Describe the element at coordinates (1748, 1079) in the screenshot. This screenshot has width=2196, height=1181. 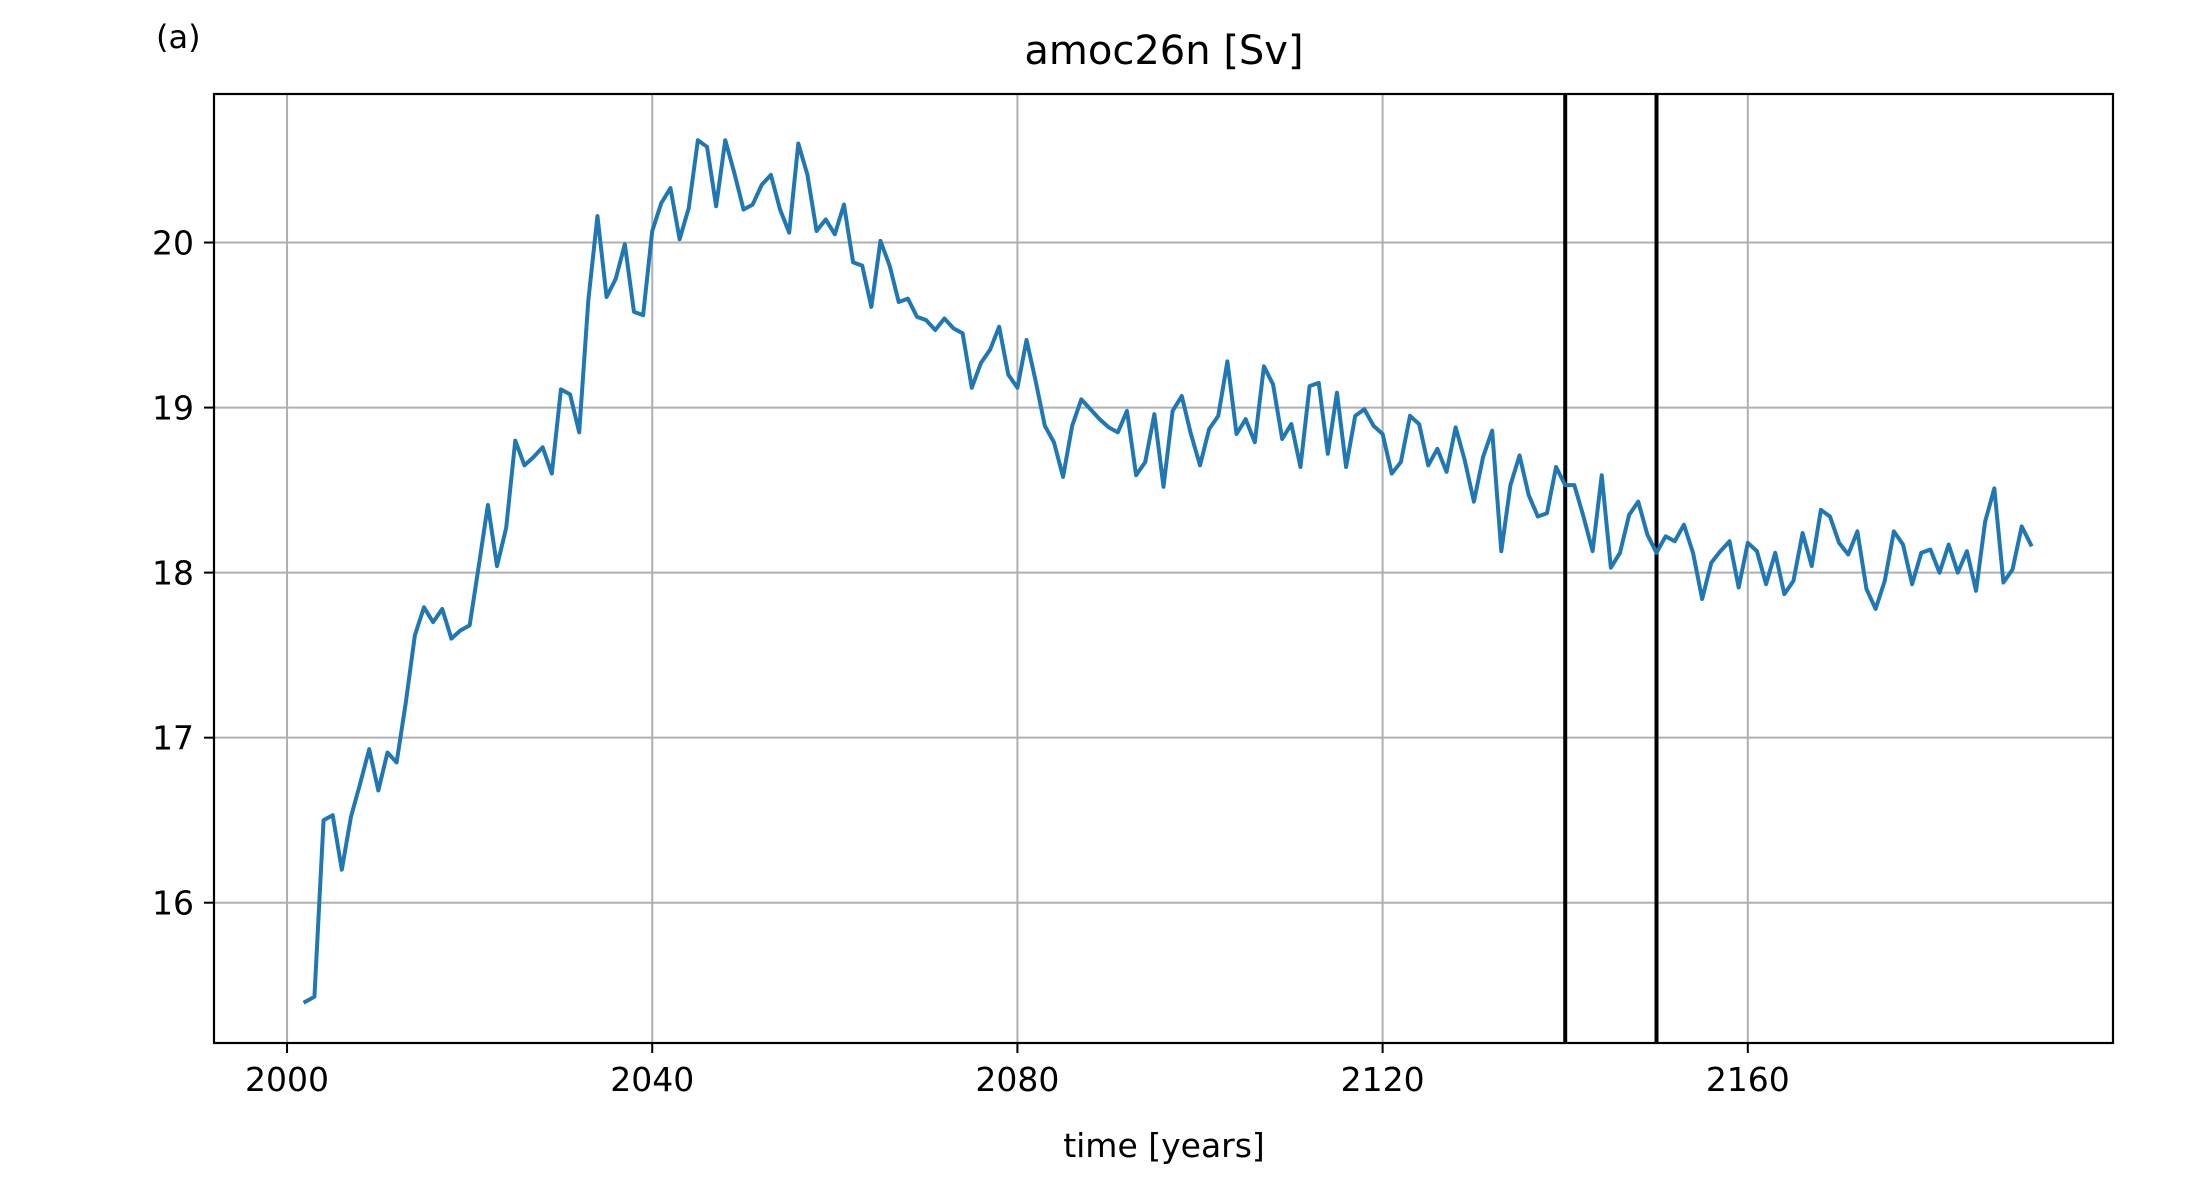
I see `x-tick-label: 2160` at that location.